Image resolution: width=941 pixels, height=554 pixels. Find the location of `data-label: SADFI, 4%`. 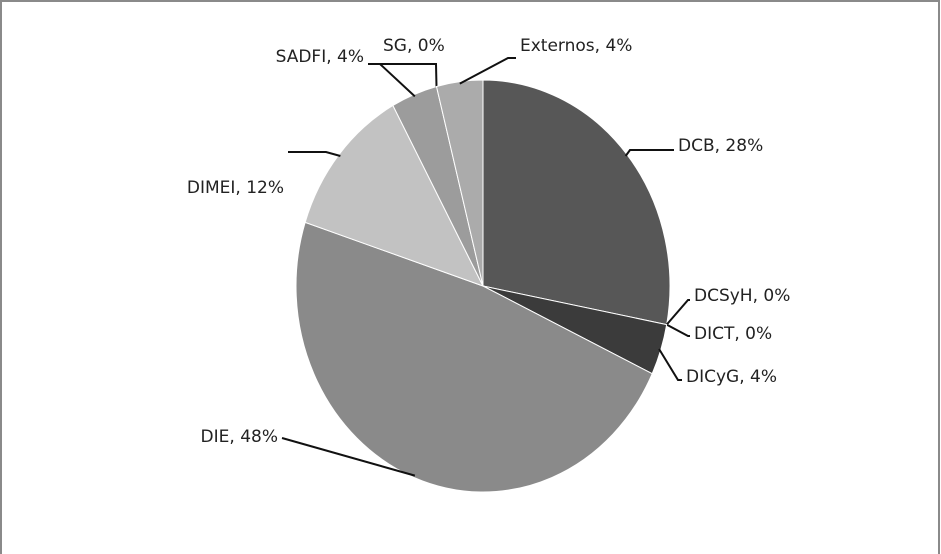

data-label: SADFI, 4% is located at coordinates (320, 57).